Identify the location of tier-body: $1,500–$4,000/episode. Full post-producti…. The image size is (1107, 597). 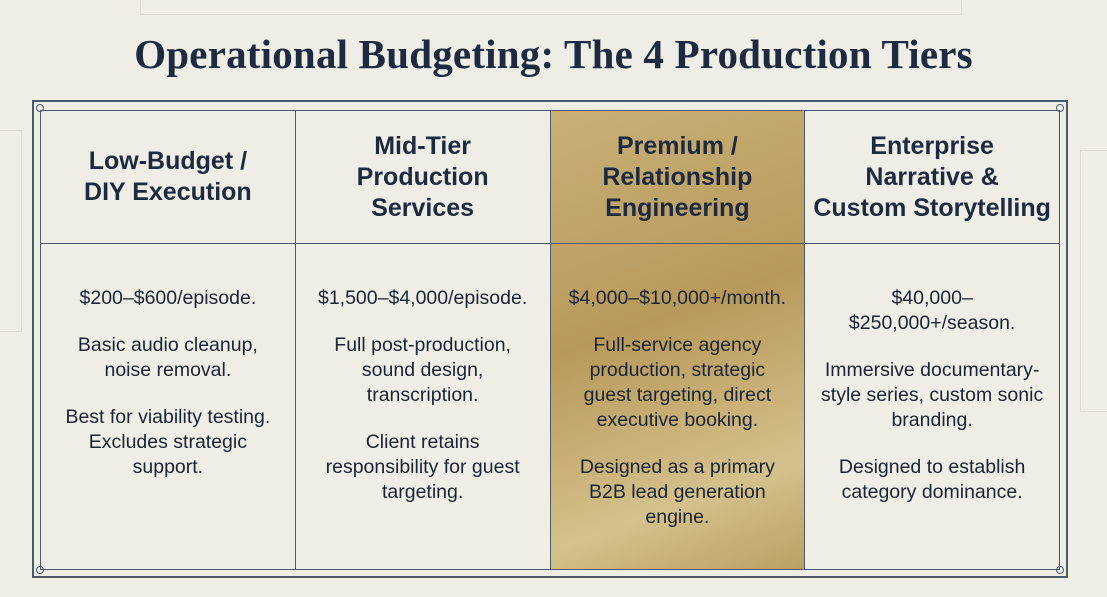
(423, 406).